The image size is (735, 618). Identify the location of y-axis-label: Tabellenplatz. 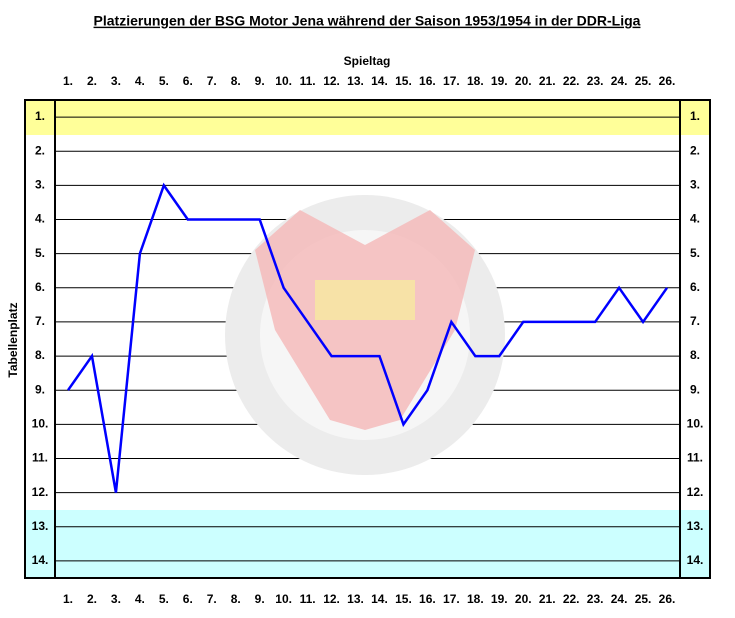
(13, 339).